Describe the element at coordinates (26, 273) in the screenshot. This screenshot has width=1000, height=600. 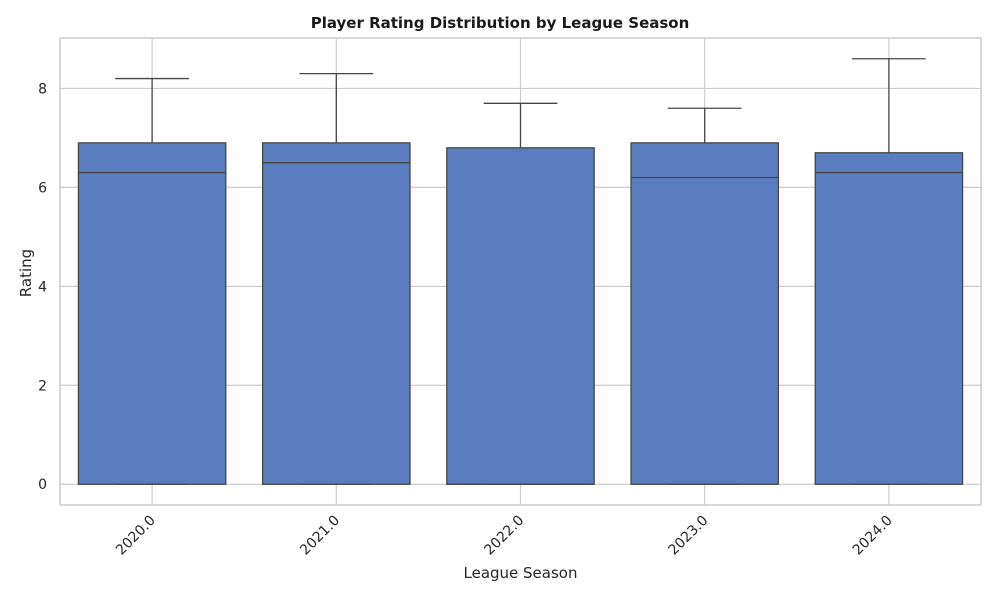
I see `y-axis-label: Rating` at that location.